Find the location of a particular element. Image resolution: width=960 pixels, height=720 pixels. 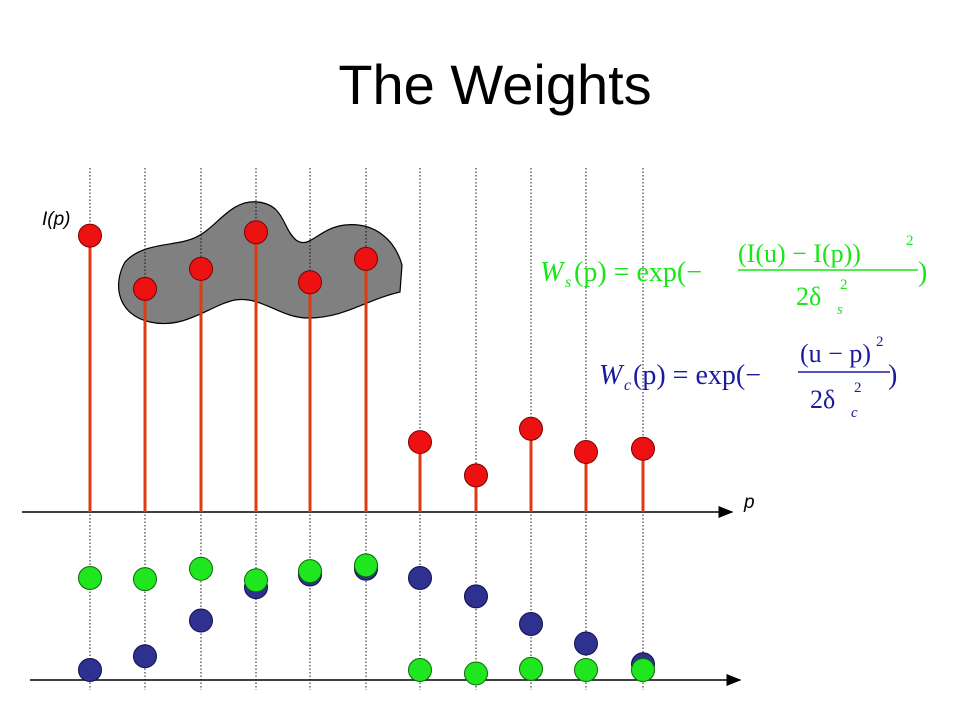

formula-lhs-sub: s is located at coordinates (568, 282).